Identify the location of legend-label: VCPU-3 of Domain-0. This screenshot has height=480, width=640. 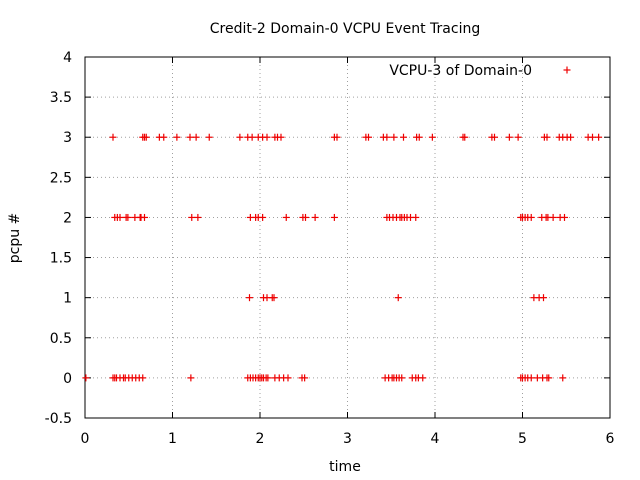
(460, 71).